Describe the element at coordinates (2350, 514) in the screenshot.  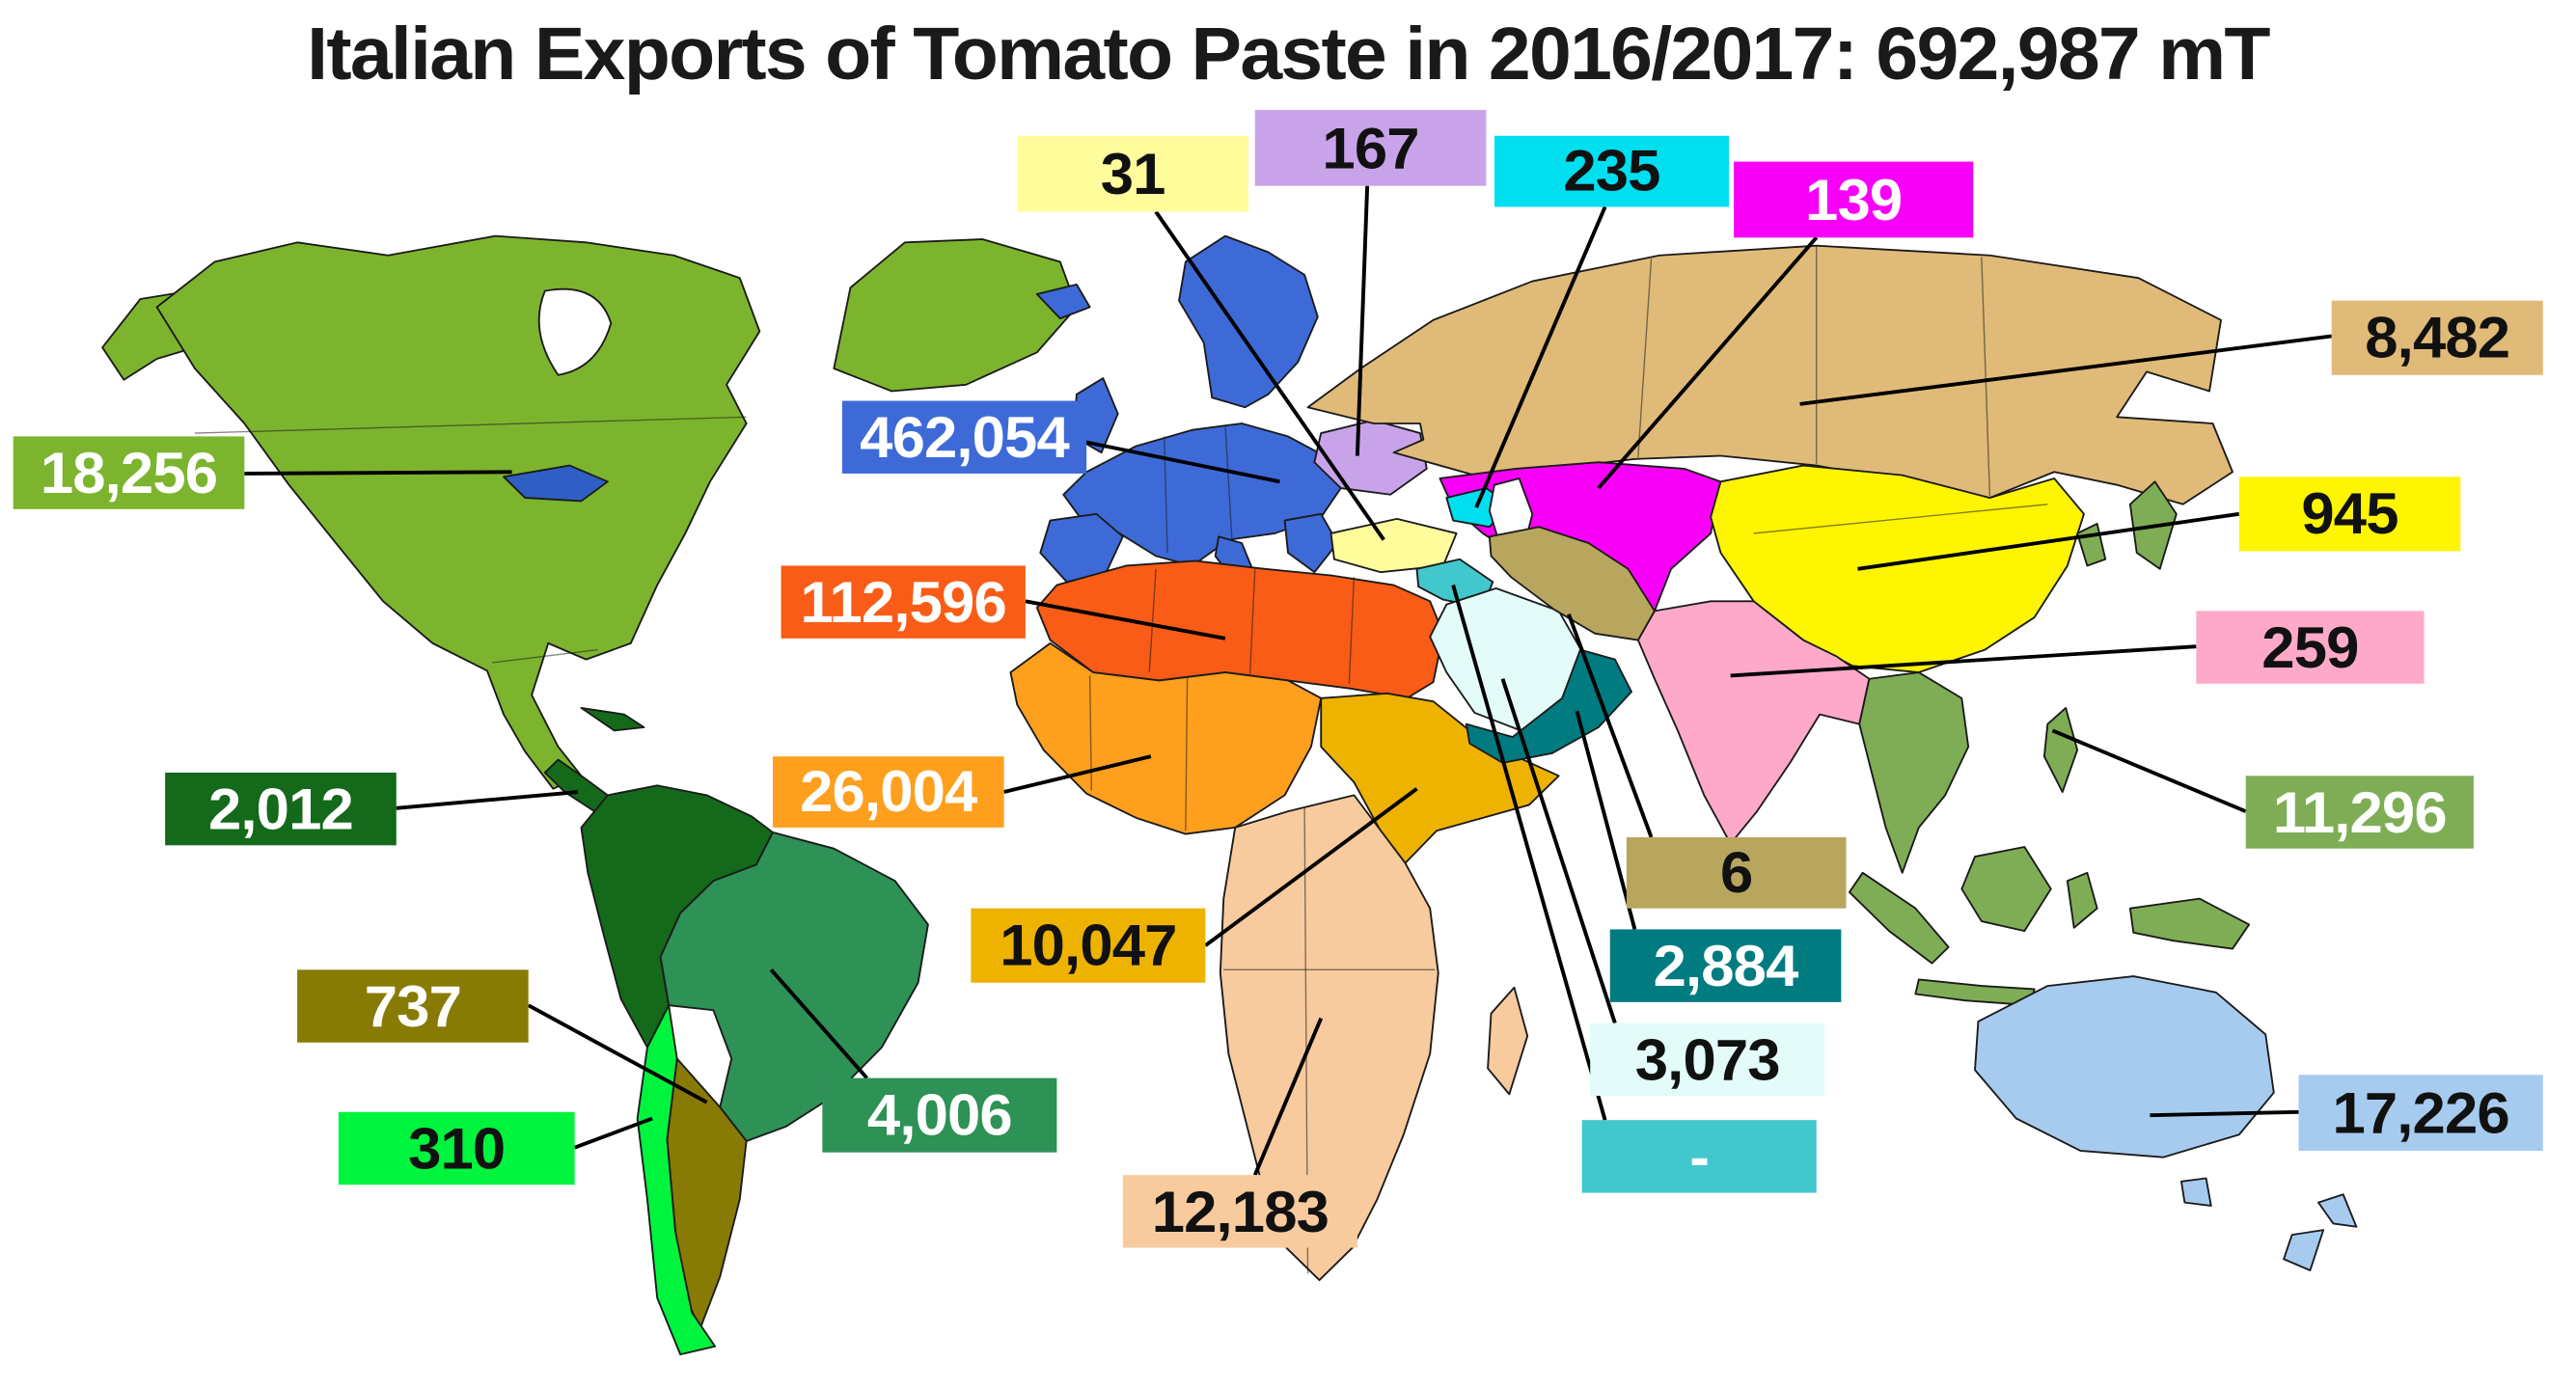
I see `value-label-china: 945` at that location.